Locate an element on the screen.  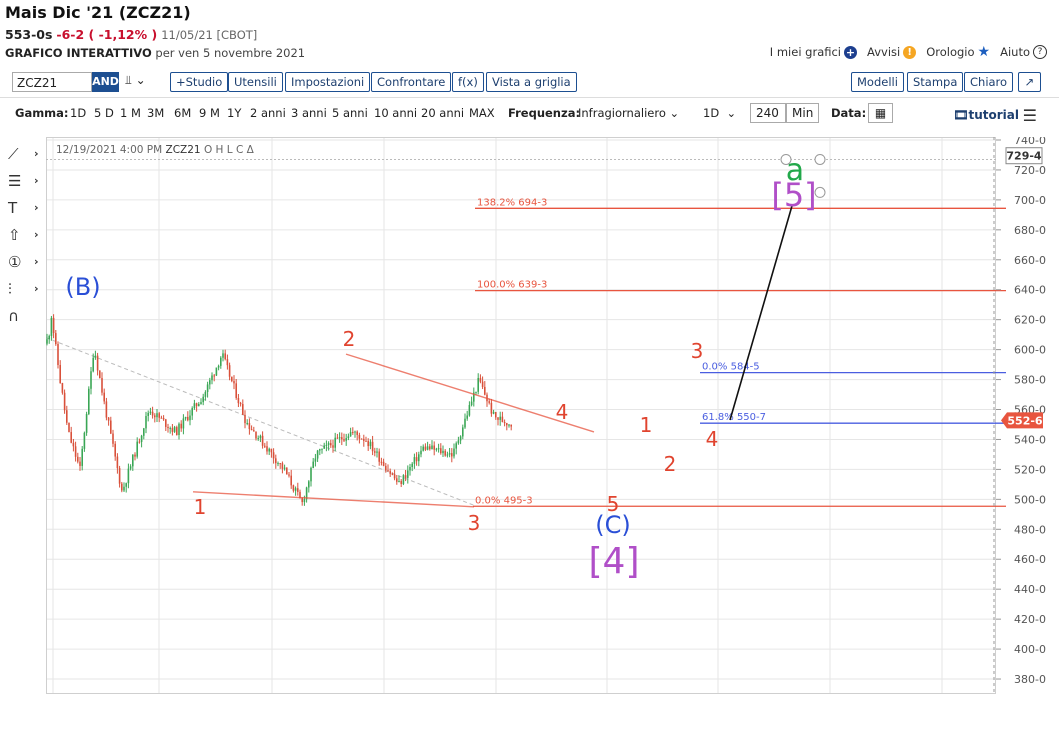
range-2y: 2 anni is located at coordinates (268, 113).